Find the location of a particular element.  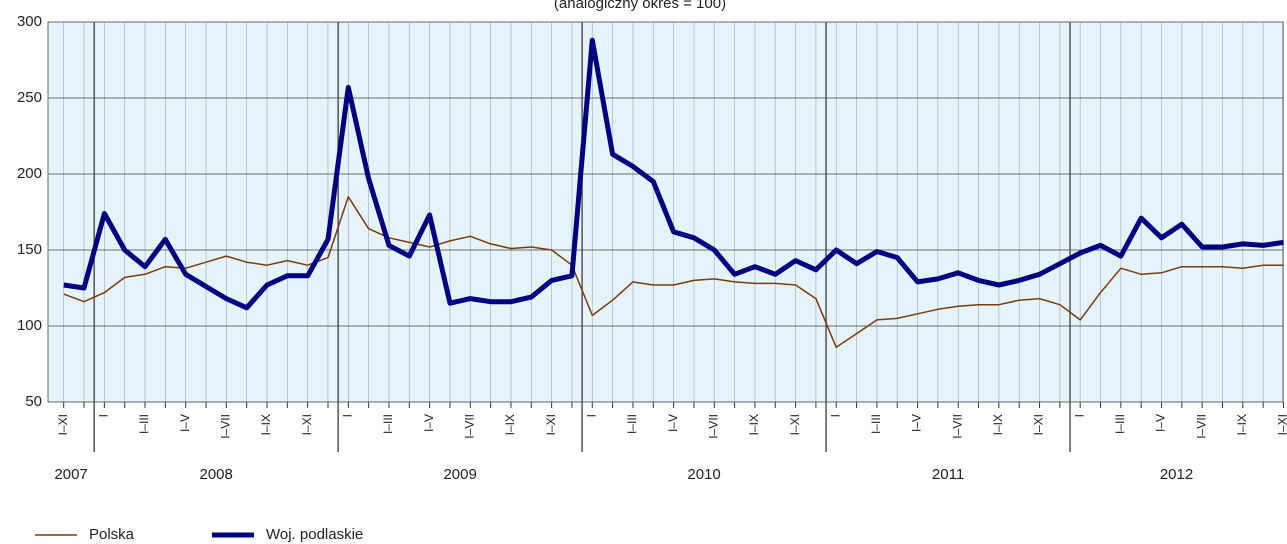

y-tick-label: 250 is located at coordinates (29, 97).